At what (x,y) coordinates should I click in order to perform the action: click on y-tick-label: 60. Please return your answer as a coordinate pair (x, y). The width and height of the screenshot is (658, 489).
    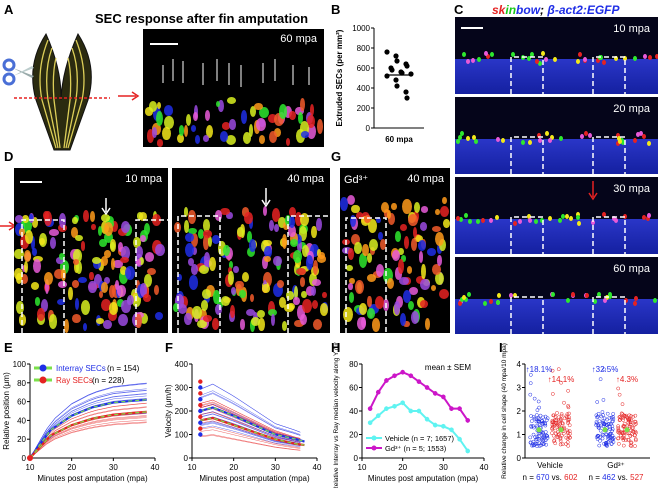
    Looking at the image, I should click on (21, 402).